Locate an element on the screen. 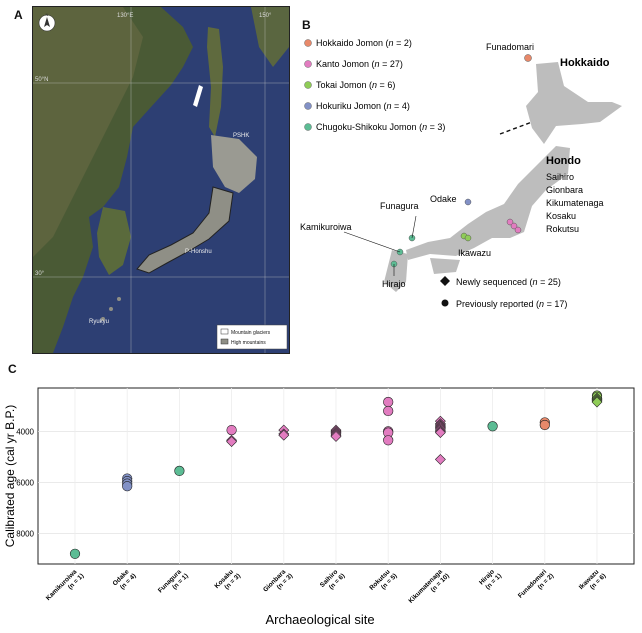 The image size is (642, 633). label-rokutsu: Rokutsu is located at coordinates (562, 229).